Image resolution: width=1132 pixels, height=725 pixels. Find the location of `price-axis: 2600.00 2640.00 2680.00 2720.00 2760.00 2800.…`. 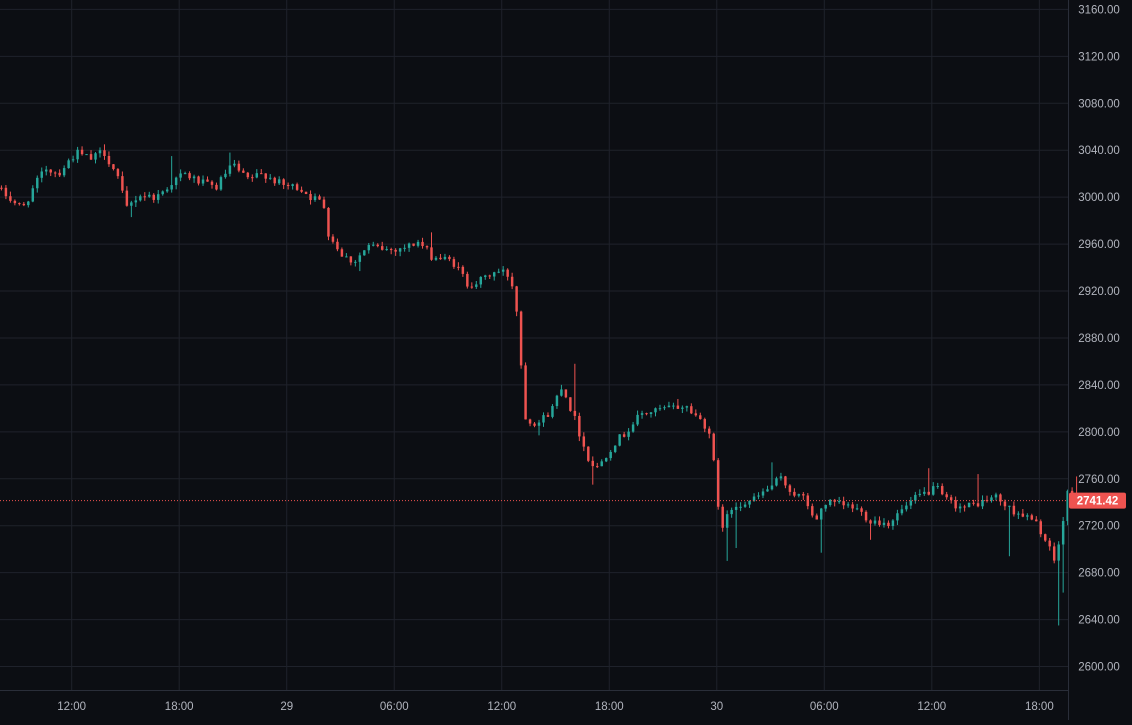

price-axis: 2600.00 2640.00 2680.00 2720.00 2760.00 2800.… is located at coordinates (1097, 360).